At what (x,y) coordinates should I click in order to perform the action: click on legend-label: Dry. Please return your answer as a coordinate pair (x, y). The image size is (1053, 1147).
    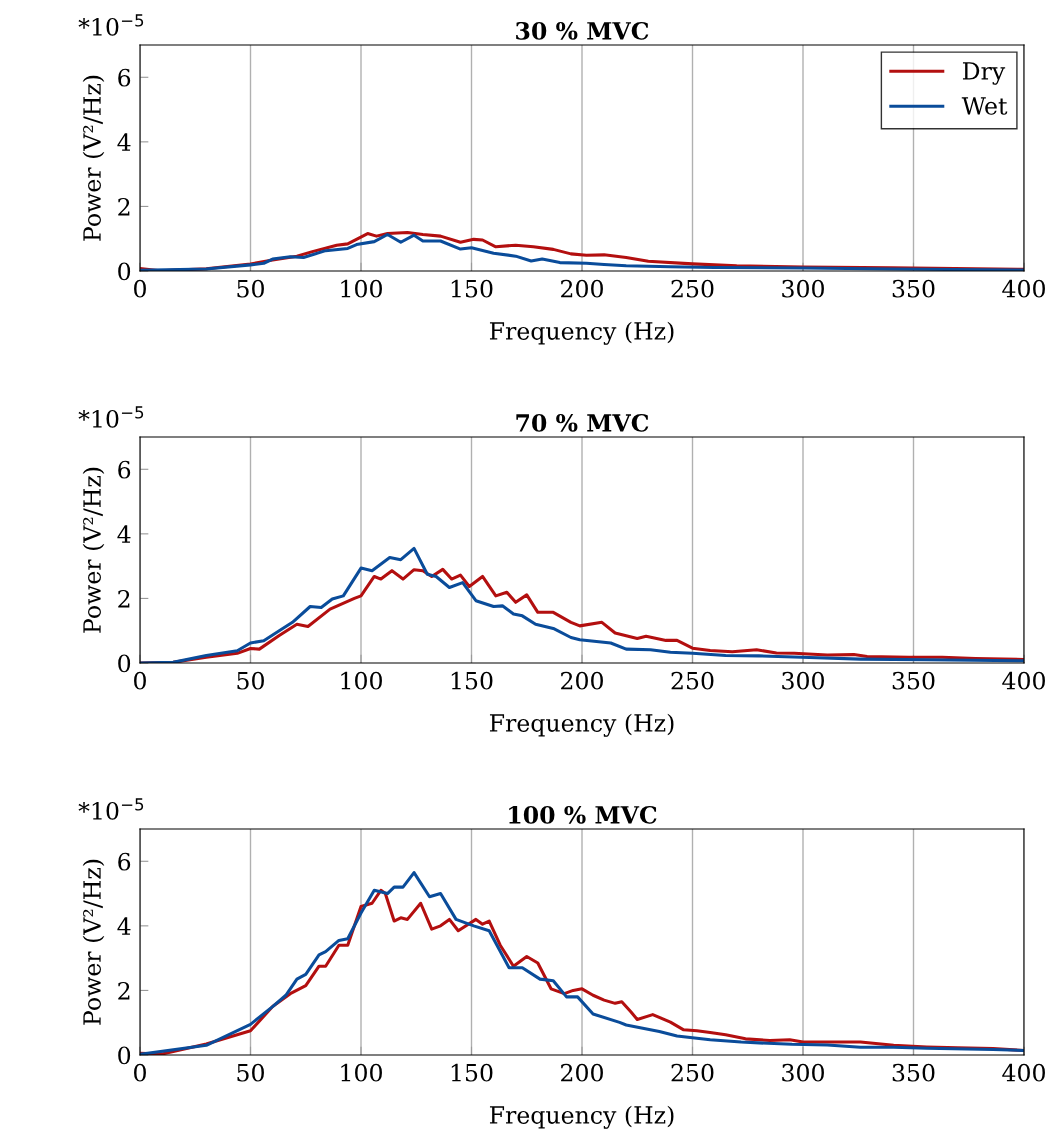
    Looking at the image, I should click on (984, 73).